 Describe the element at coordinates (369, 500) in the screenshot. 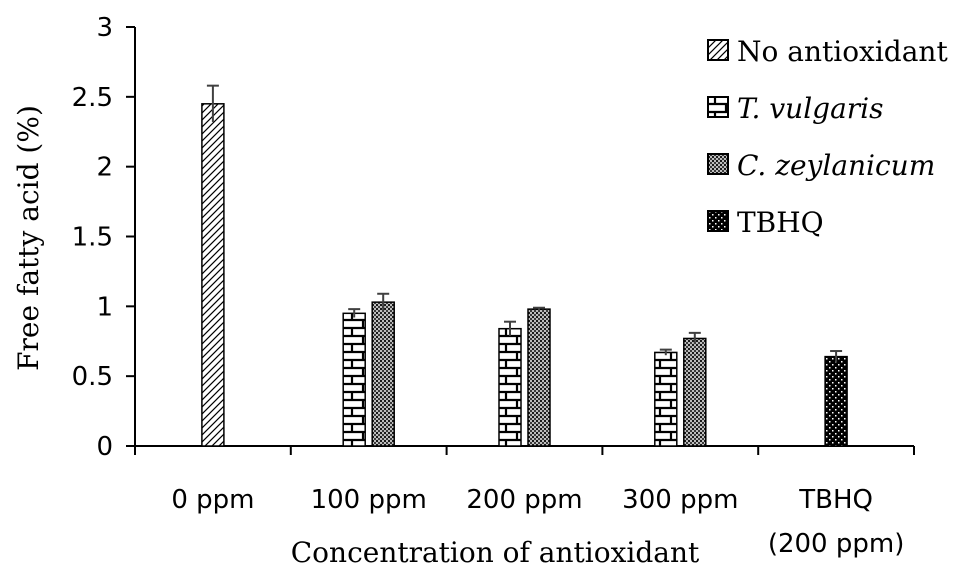

I see `x-tick-label: 100 ppm` at that location.